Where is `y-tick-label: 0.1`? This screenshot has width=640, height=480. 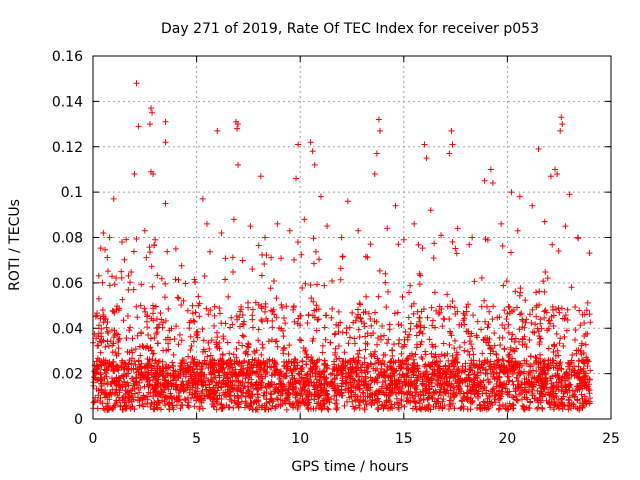
y-tick-label: 0.1 is located at coordinates (72, 193).